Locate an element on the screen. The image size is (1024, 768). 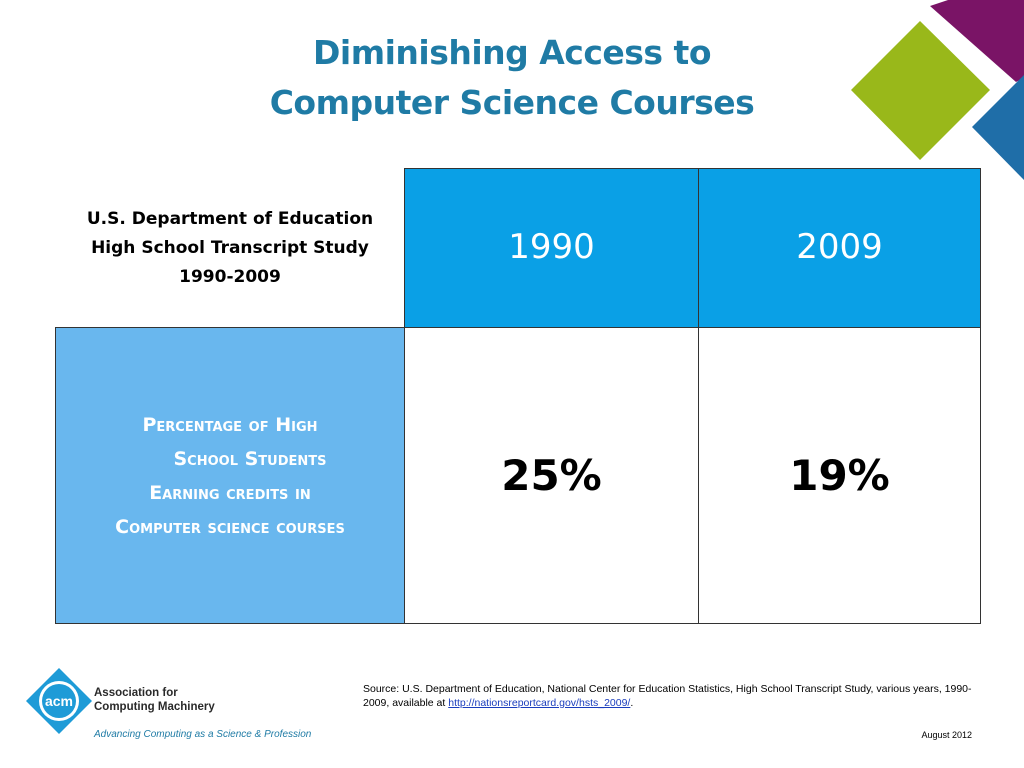
slide-date: August 2012 is located at coordinates (946, 735).